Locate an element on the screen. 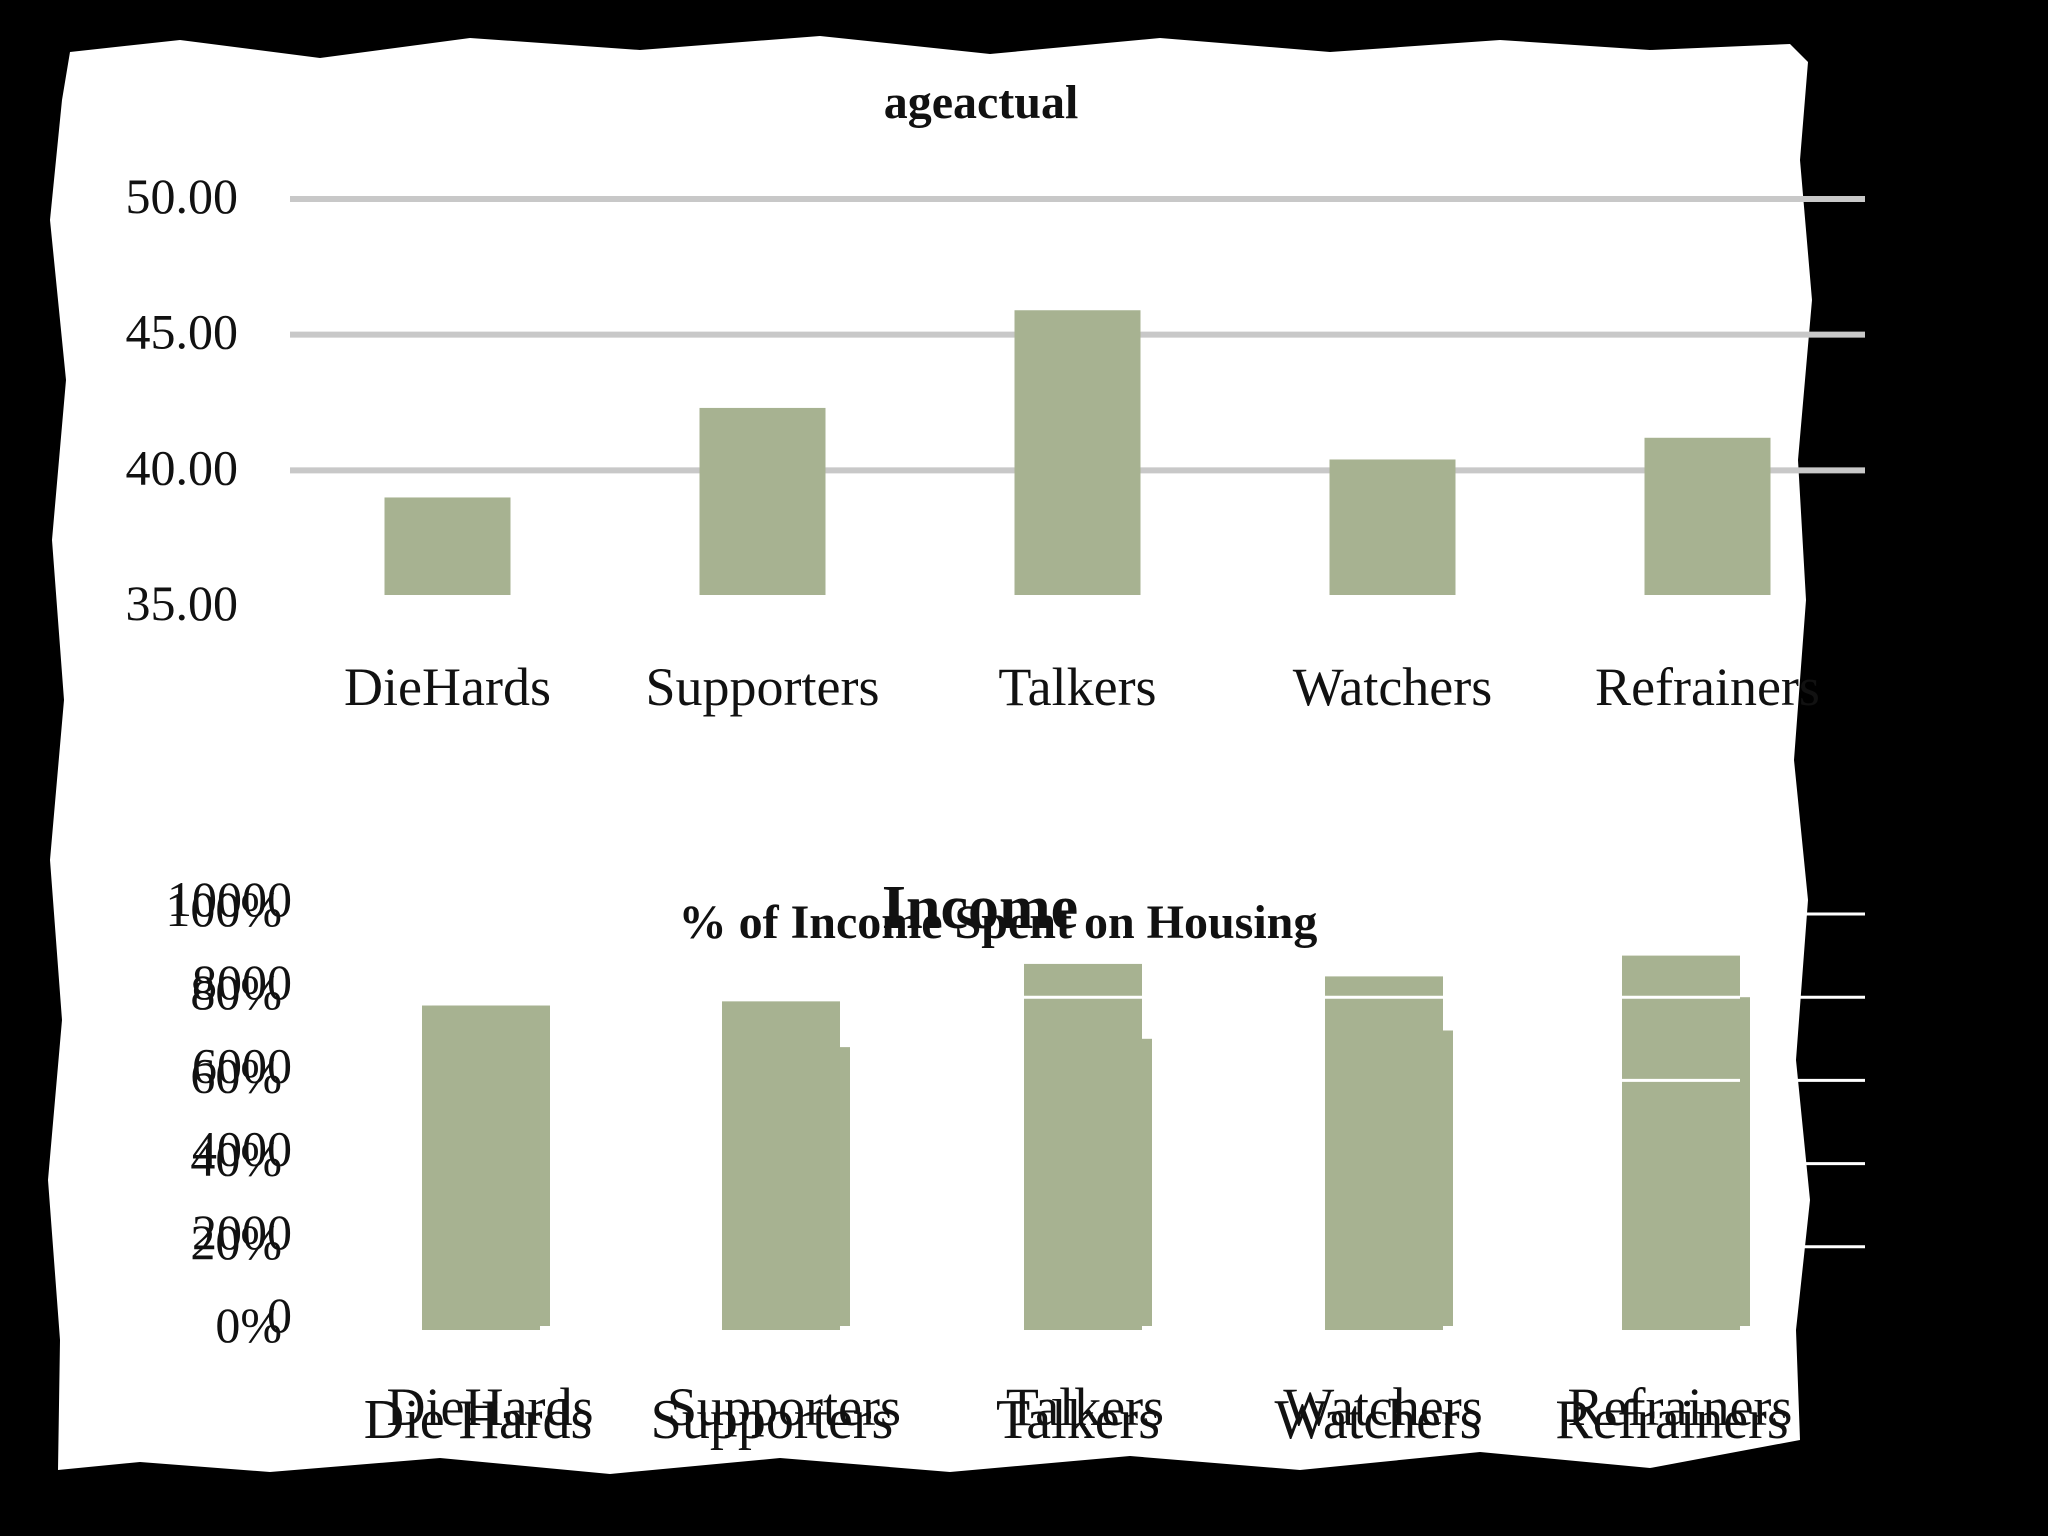 The height and width of the screenshot is (1536, 2048). age-x-tick: DieHards is located at coordinates (447, 687).